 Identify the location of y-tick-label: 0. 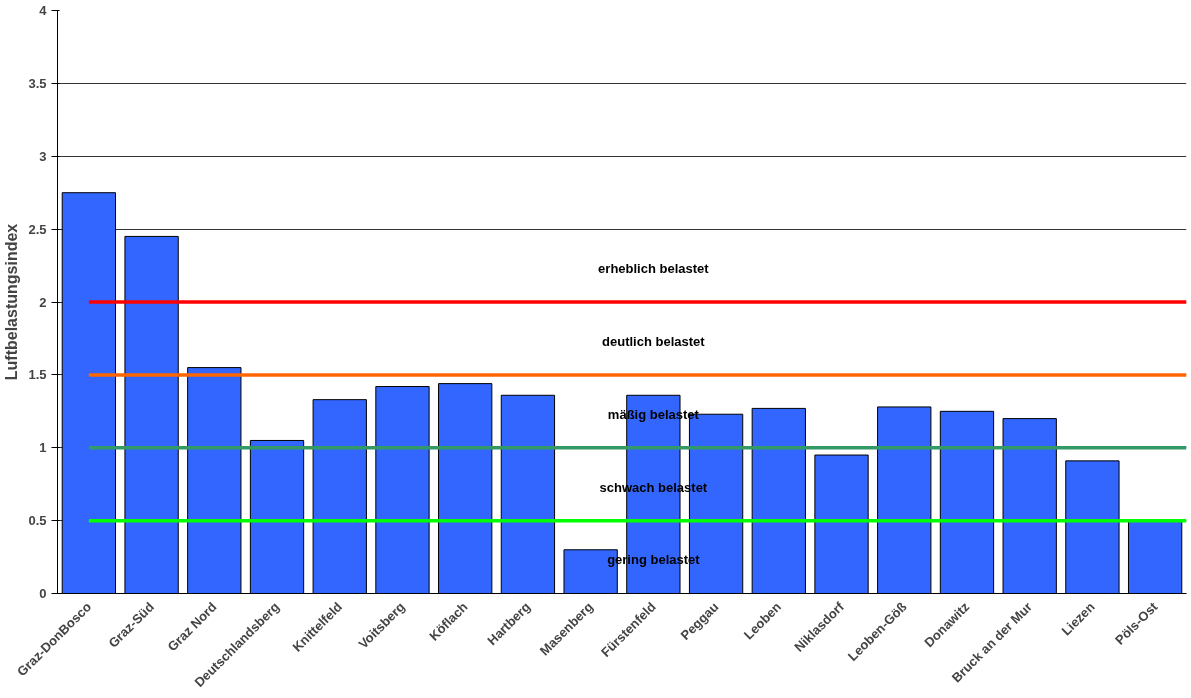
(43, 593).